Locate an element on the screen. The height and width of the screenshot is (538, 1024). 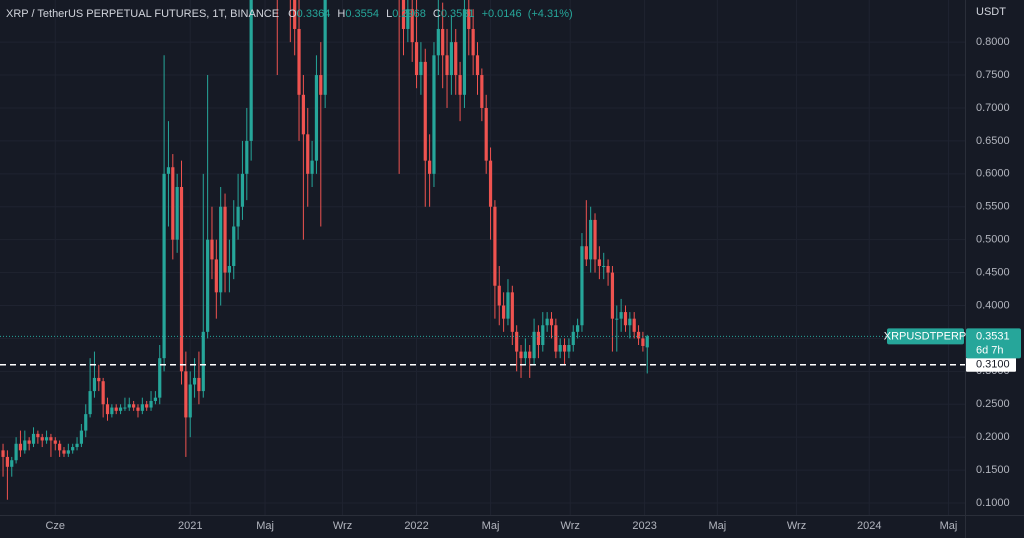
y-tick-label: 0.1500 is located at coordinates (993, 470).